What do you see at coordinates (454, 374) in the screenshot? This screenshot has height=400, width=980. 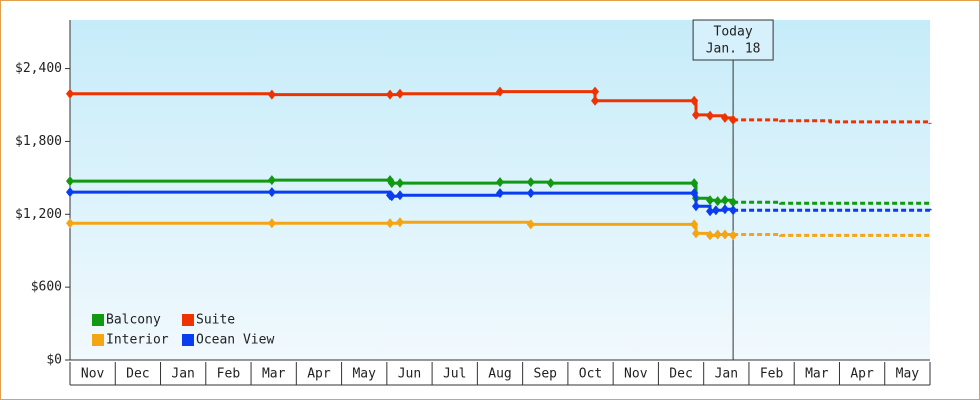 I see `x-tick-label: Jul` at bounding box center [454, 374].